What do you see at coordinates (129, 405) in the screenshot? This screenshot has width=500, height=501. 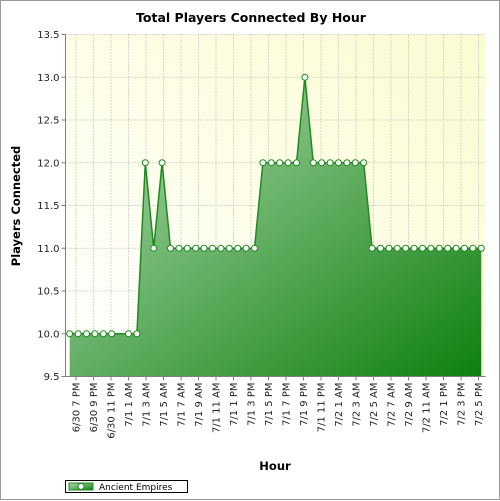 I see `x-tick-label: 7/1 1 AM` at bounding box center [129, 405].